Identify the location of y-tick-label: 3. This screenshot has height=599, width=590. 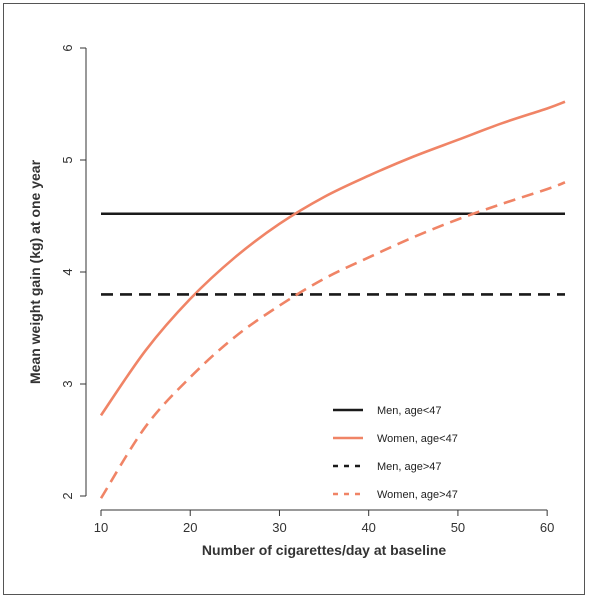
(67, 383).